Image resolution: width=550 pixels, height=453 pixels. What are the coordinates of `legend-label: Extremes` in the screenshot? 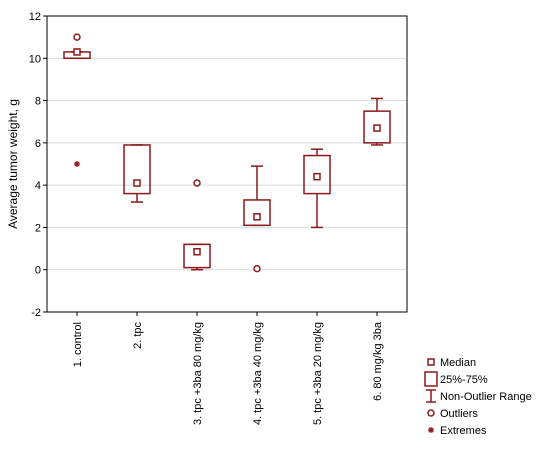 It's located at (463, 431).